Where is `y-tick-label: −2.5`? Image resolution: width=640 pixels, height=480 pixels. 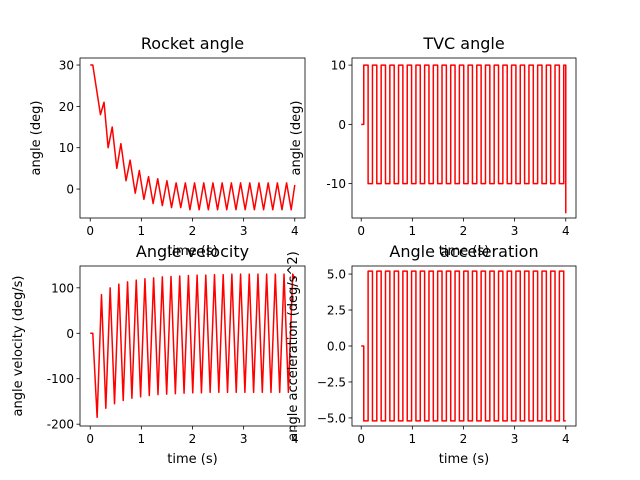
y-tick-label: −2.5 is located at coordinates (331, 382).